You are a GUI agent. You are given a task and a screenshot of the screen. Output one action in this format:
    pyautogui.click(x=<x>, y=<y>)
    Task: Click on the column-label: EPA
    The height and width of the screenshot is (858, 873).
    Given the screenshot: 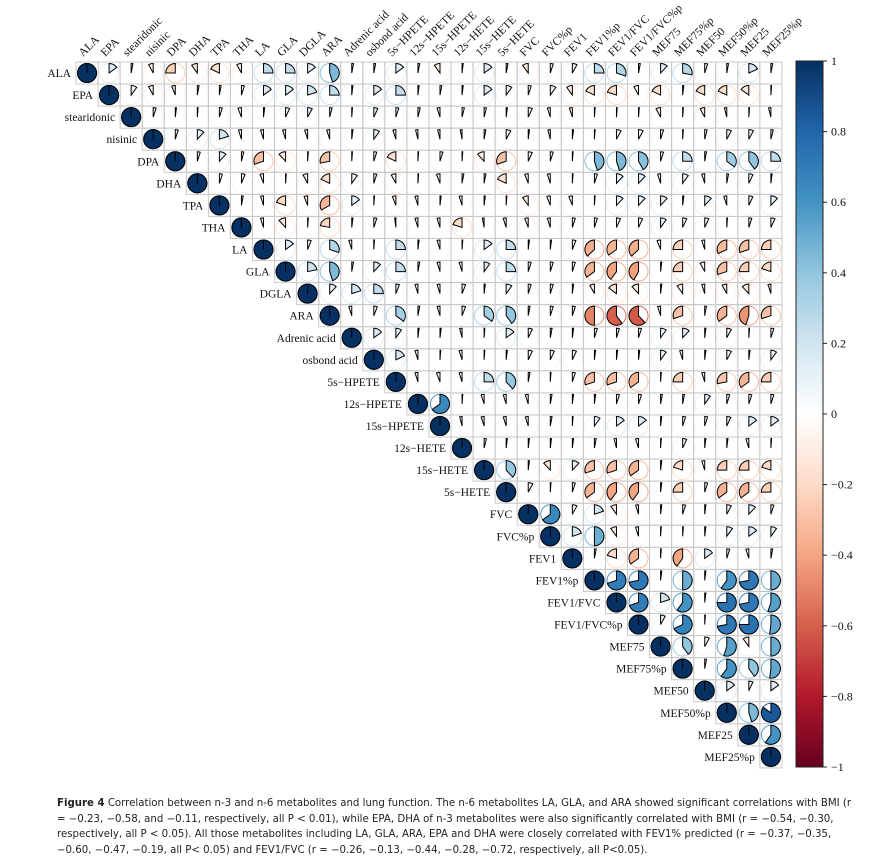 What is the action you would take?
    pyautogui.click(x=111, y=48)
    